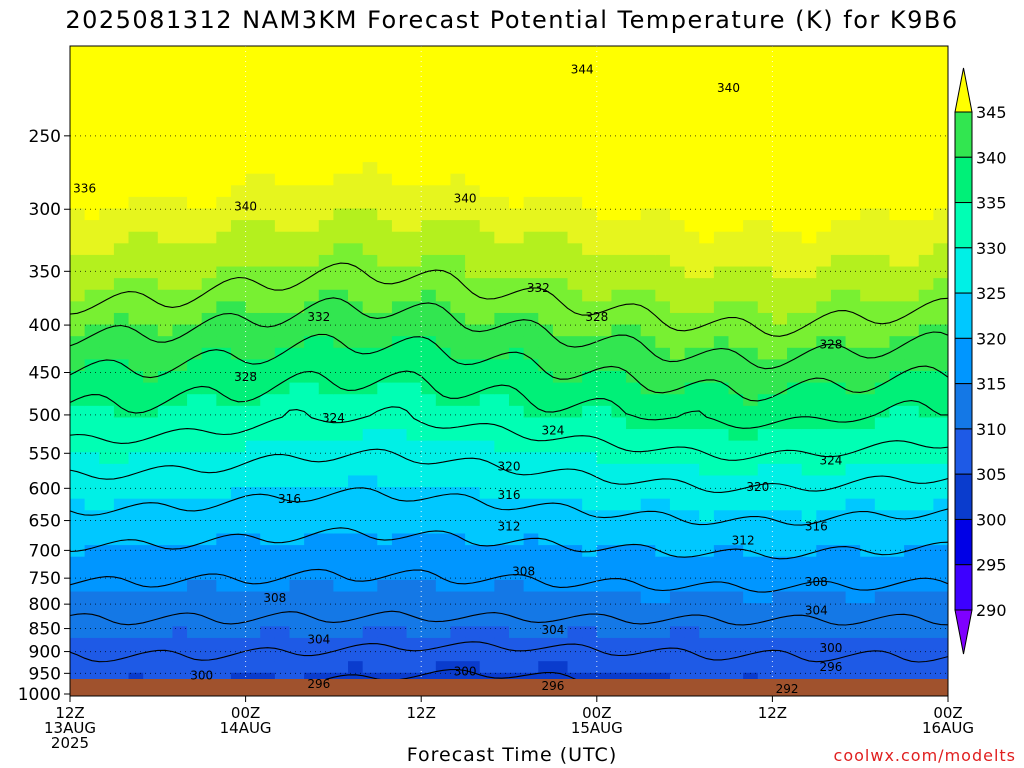 This screenshot has width=1024, height=768. What do you see at coordinates (963, 315) in the screenshot?
I see `colorbar-swatch` at bounding box center [963, 315].